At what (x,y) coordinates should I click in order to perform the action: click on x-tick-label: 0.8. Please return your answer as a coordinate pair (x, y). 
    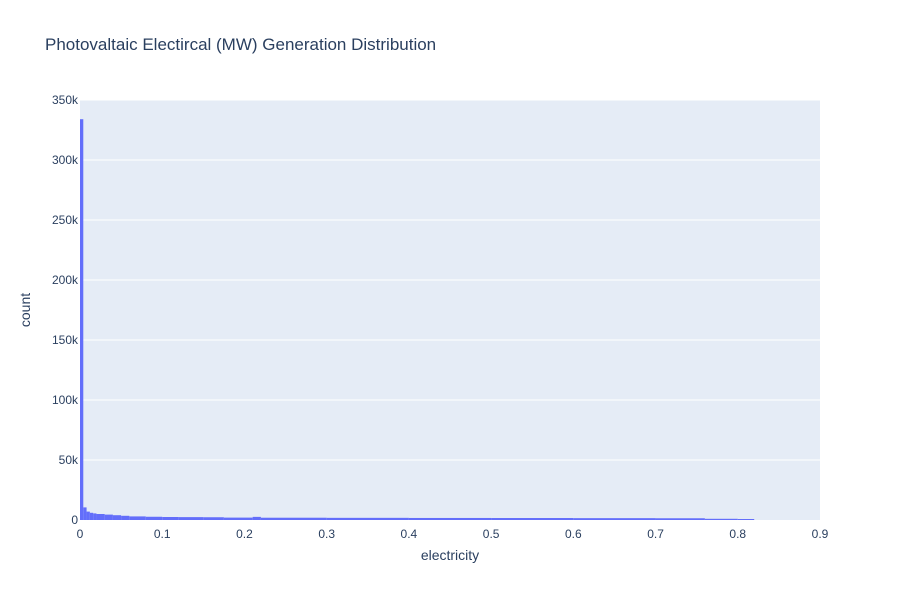
    Looking at the image, I should click on (737, 534).